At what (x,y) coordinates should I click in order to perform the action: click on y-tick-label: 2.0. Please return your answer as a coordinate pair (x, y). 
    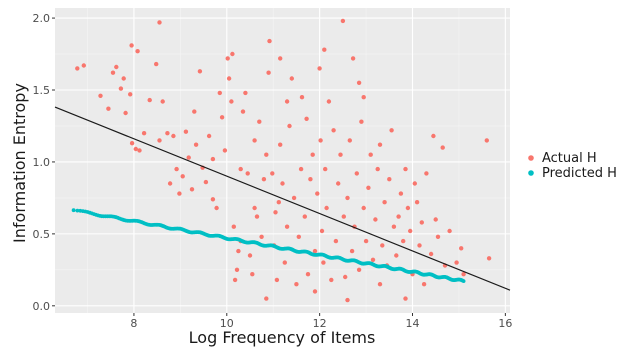
    Looking at the image, I should click on (42, 18).